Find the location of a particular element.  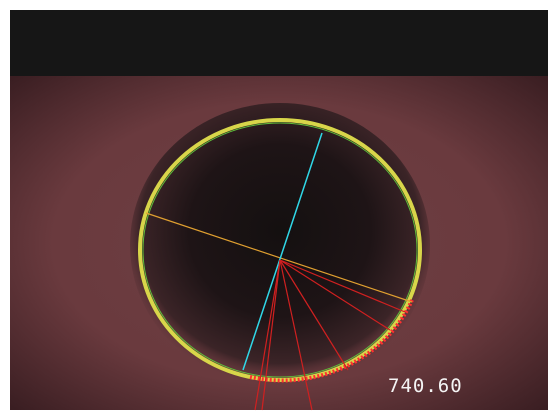

rays is located at coordinates (330, 335).